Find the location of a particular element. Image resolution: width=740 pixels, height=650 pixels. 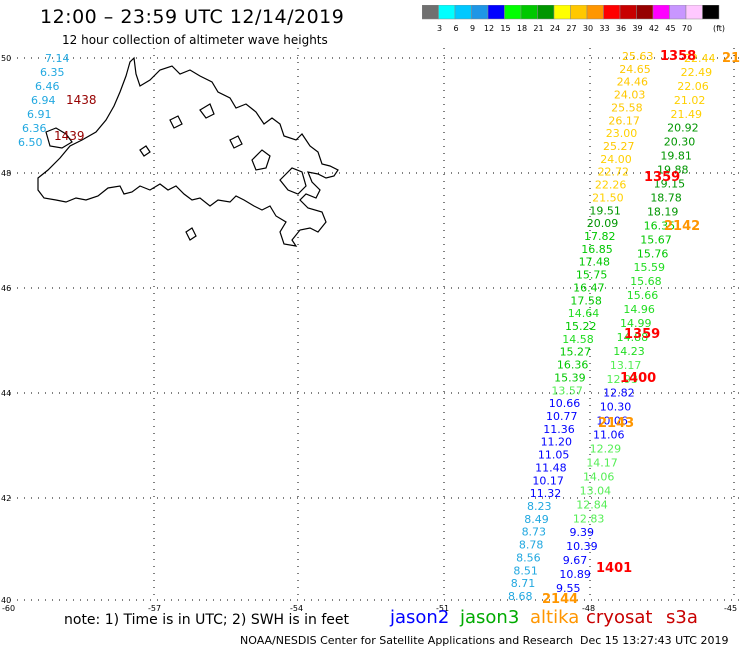

wave-height-value: 10.66 is located at coordinates (565, 403).